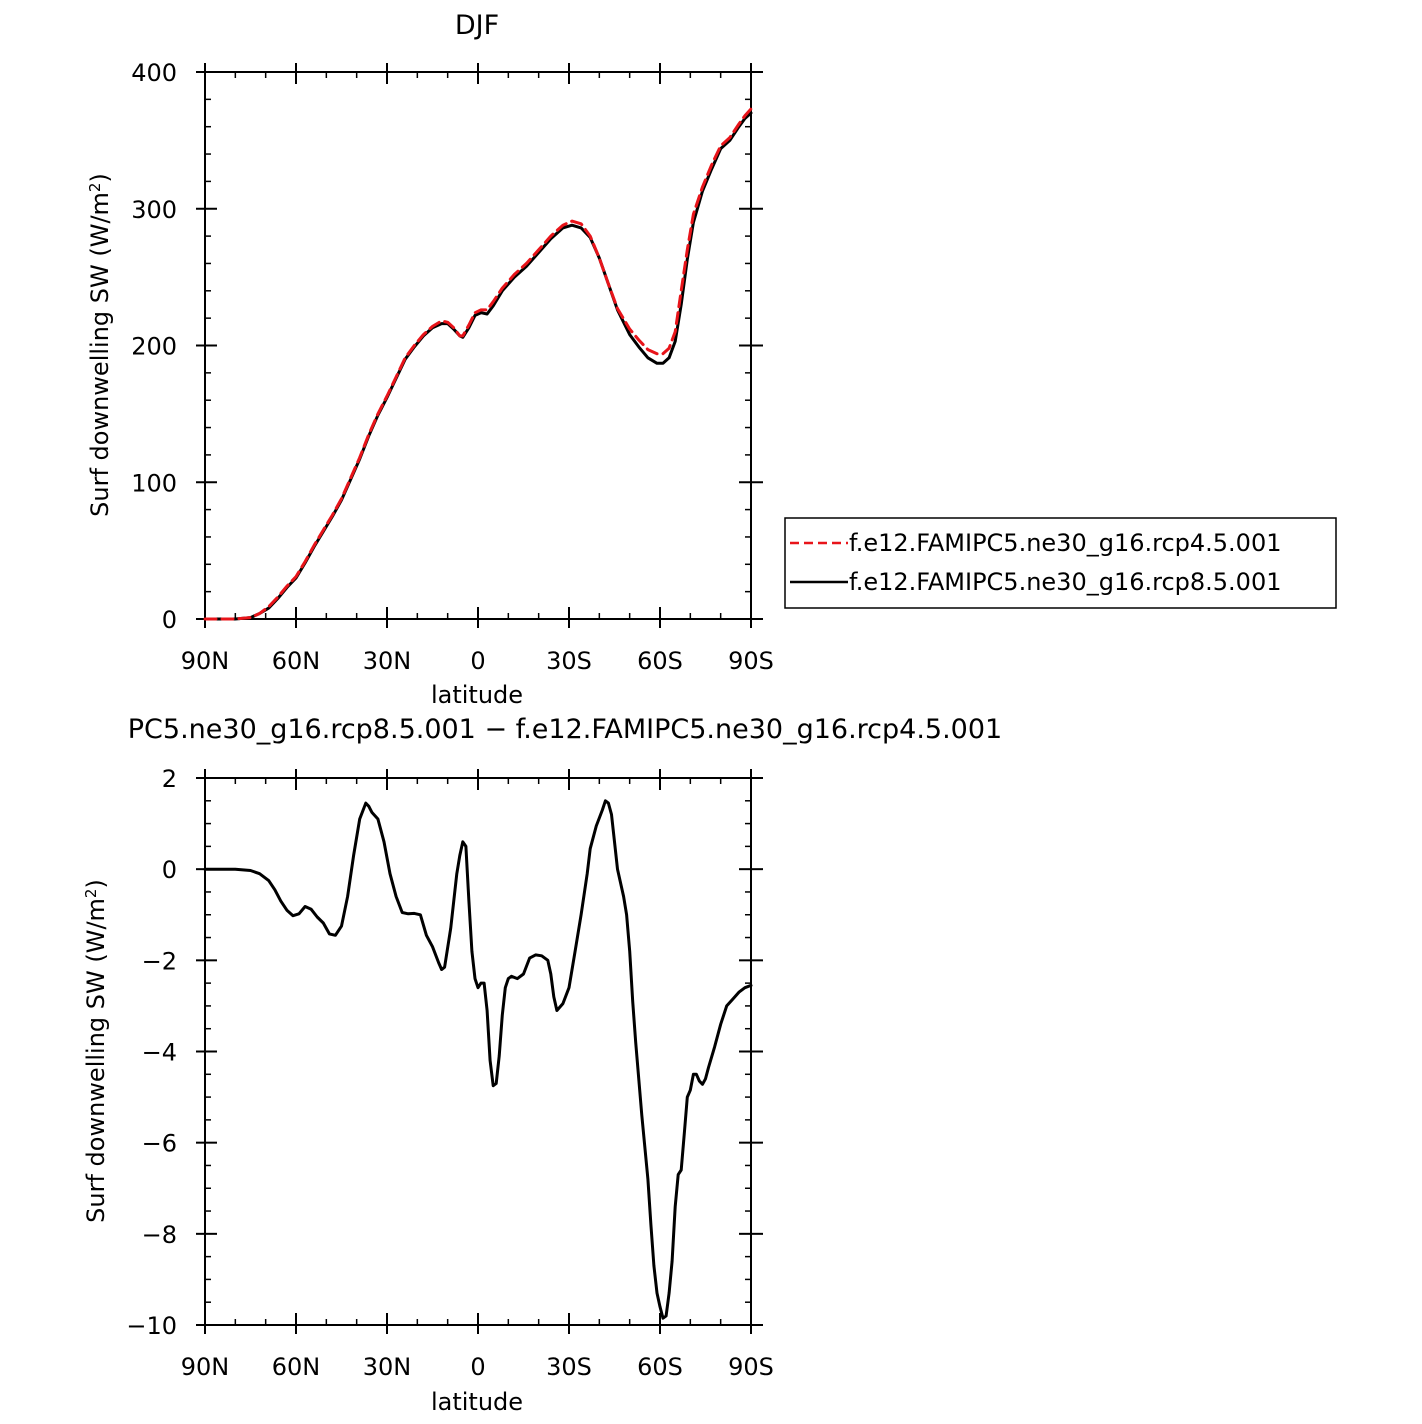  Describe the element at coordinates (100, 354) in the screenshot. I see `top-y-axis-label-main: Surf downwelling SW (W/m` at that location.